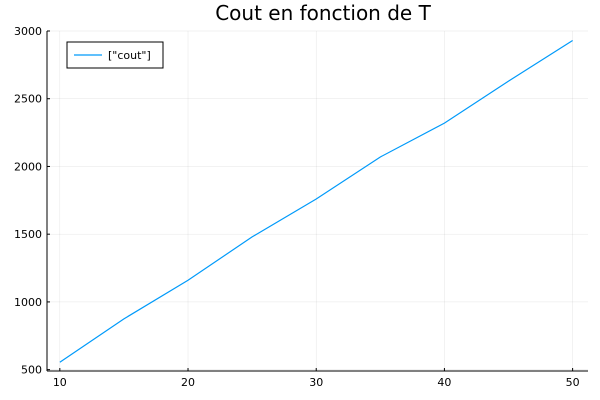 This screenshot has height=400, width=600. Describe the element at coordinates (316, 382) in the screenshot. I see `x-tick-label: 30` at that location.